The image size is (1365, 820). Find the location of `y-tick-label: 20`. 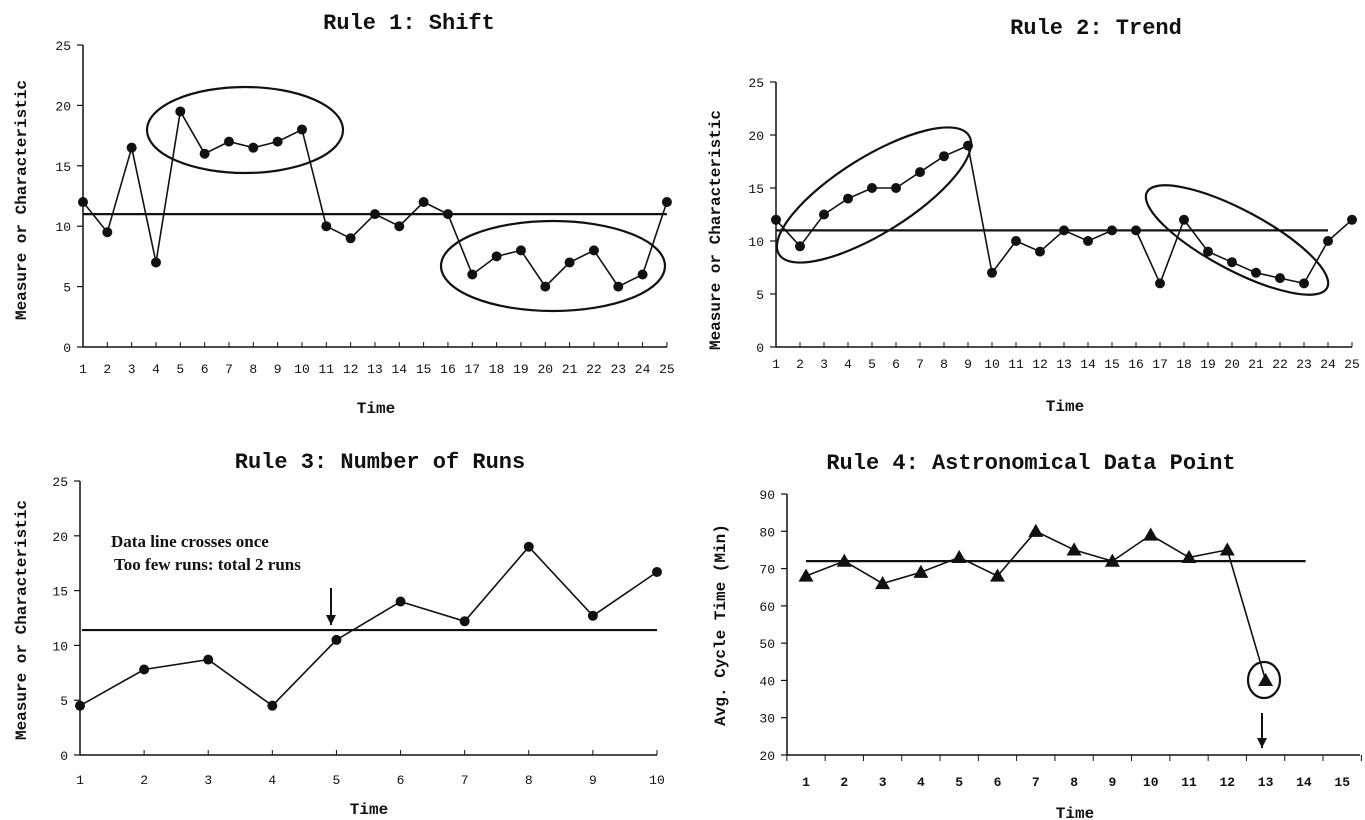

y-tick-label: 20 is located at coordinates (60, 537).